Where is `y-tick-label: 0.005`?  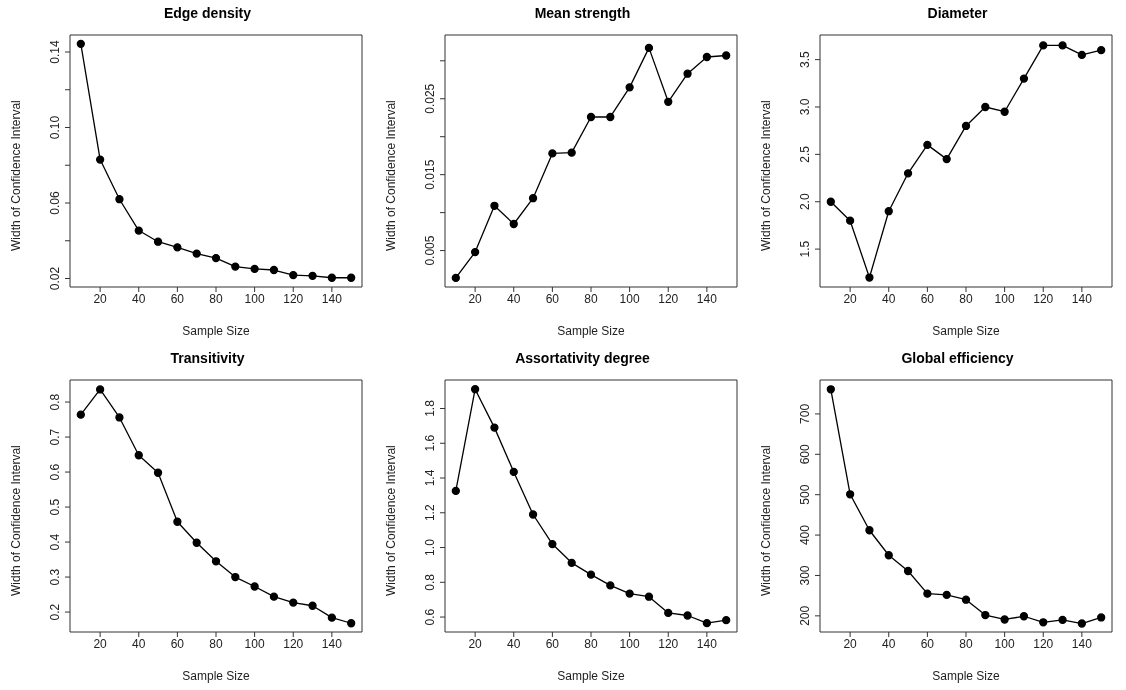
y-tick-label: 0.005 is located at coordinates (430, 250).